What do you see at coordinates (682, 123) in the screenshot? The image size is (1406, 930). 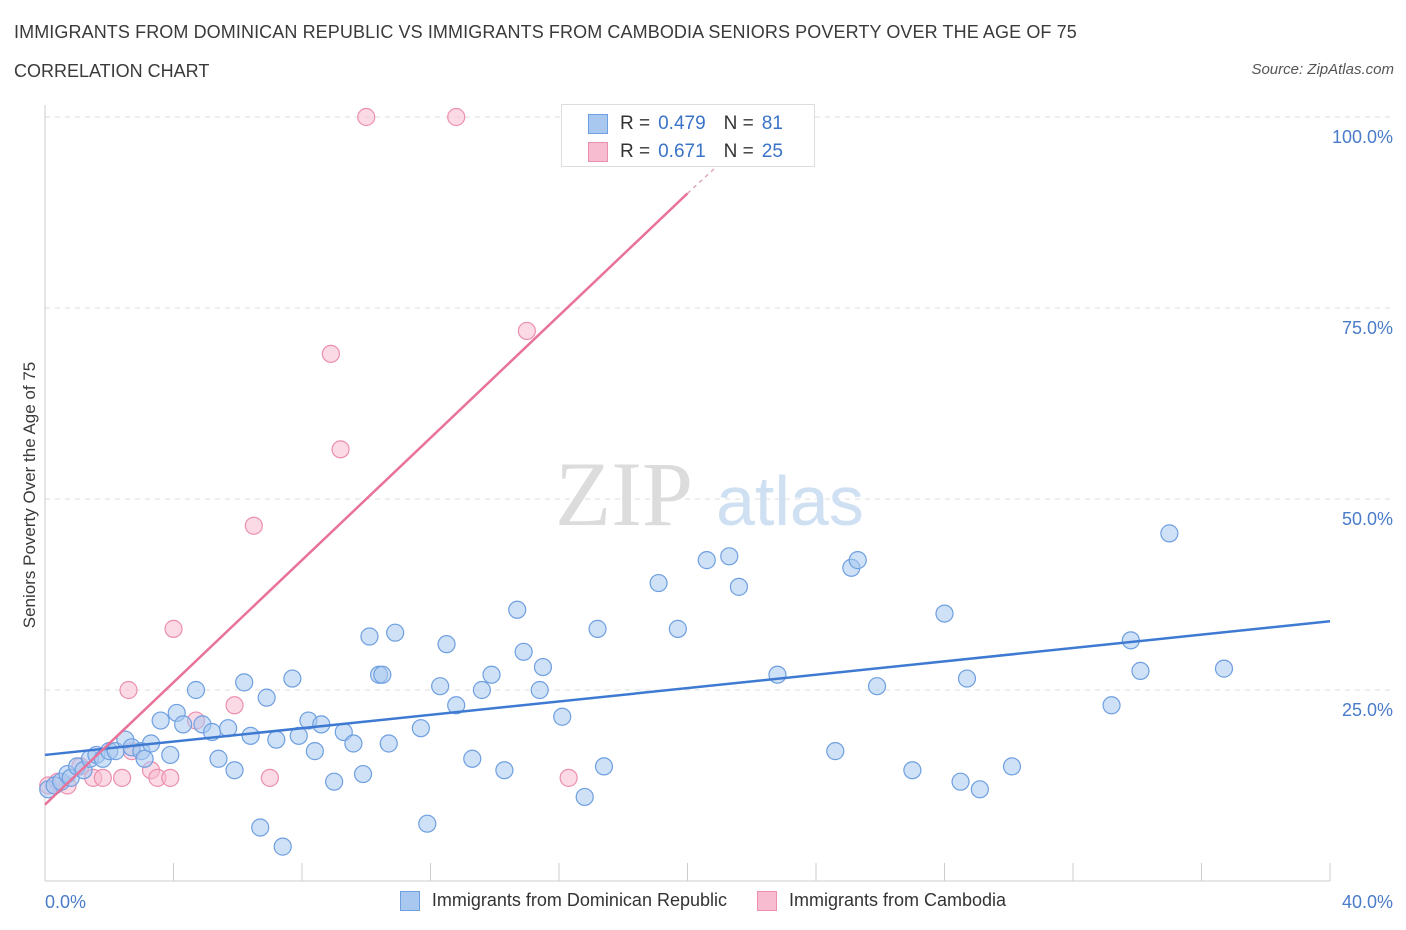 I see `legend-r-value: 0.479` at bounding box center [682, 123].